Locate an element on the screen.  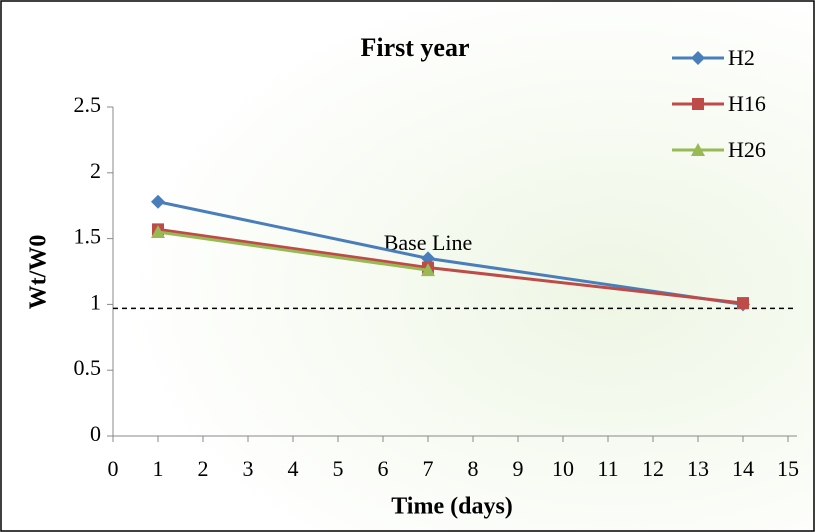
y-axis-label: Wt/W0 is located at coordinates (39, 272).